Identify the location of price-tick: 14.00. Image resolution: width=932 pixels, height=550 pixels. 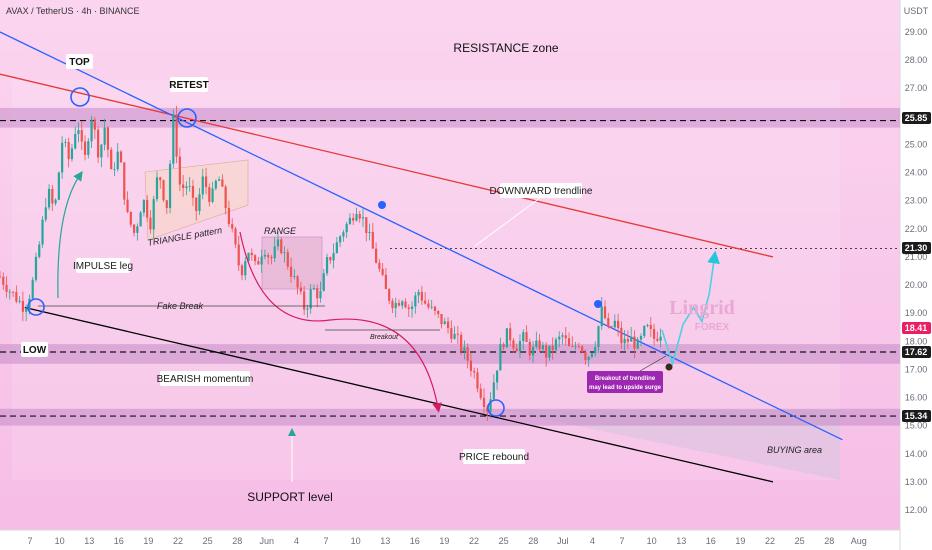
(916, 454).